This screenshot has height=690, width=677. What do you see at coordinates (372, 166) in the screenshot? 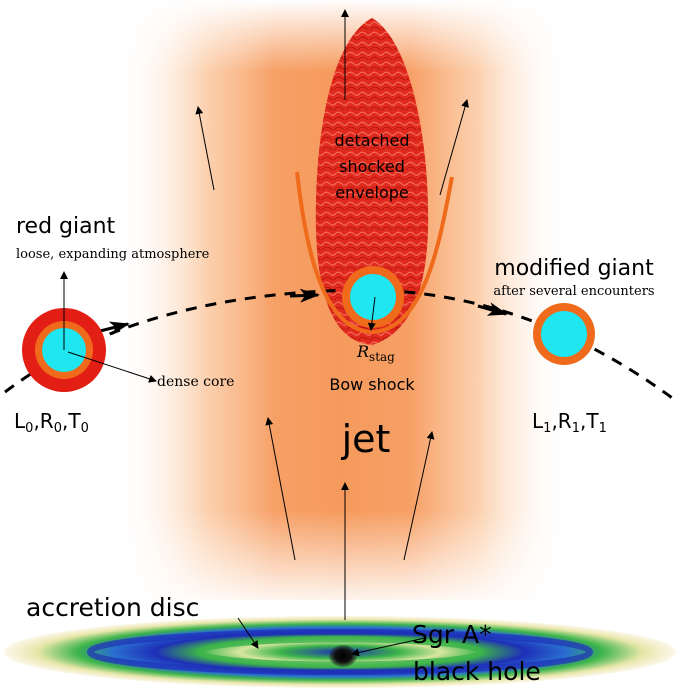
I see `detached-envelope-label-2: shocked` at bounding box center [372, 166].